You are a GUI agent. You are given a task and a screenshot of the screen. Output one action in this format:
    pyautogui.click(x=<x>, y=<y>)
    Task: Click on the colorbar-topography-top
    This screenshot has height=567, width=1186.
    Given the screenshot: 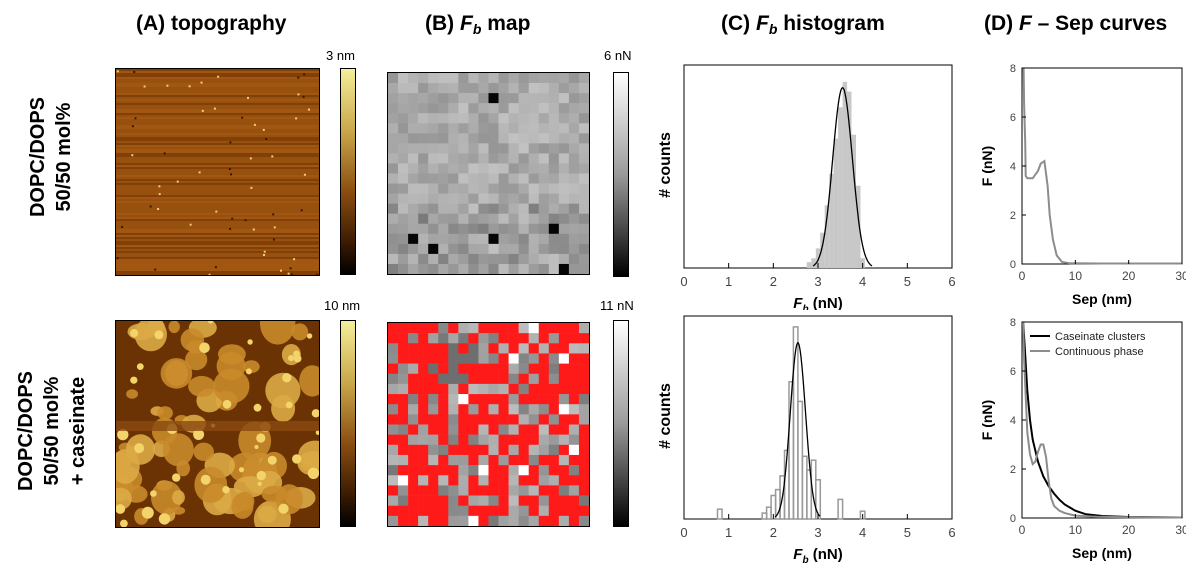 What is the action you would take?
    pyautogui.click(x=348, y=171)
    